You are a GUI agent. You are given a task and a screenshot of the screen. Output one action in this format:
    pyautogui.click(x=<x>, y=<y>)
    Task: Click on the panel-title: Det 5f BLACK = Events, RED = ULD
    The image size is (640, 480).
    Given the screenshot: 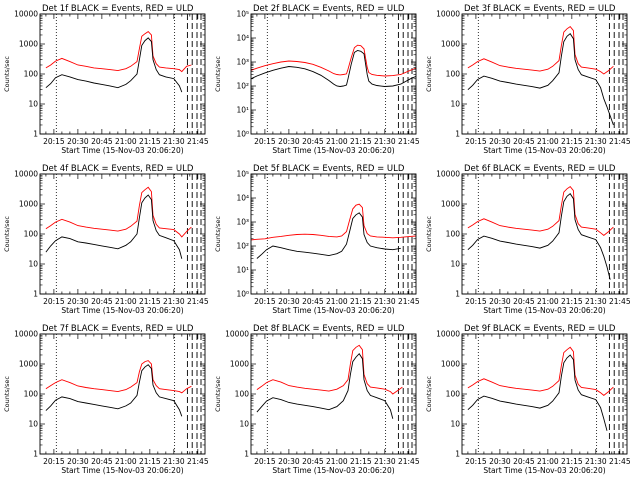 What is the action you would take?
    pyautogui.click(x=329, y=169)
    